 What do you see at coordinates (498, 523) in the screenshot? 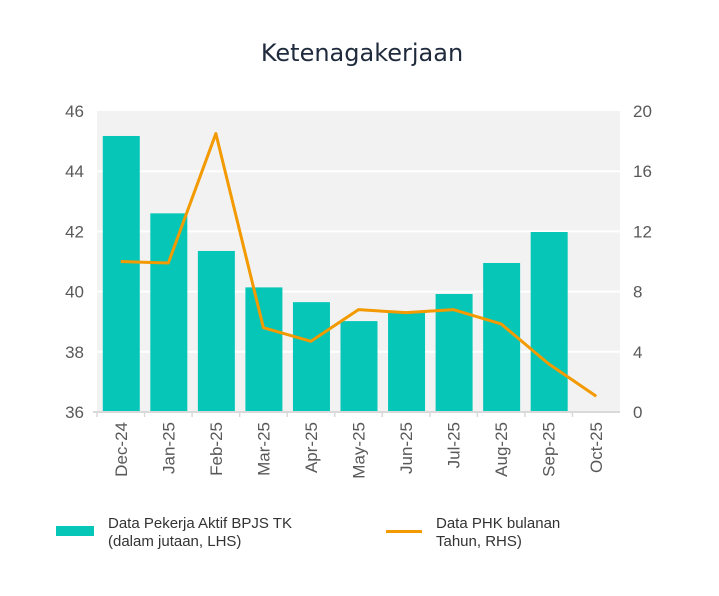
I see `legend-line-line1: Data PHK bulanan` at bounding box center [498, 523].